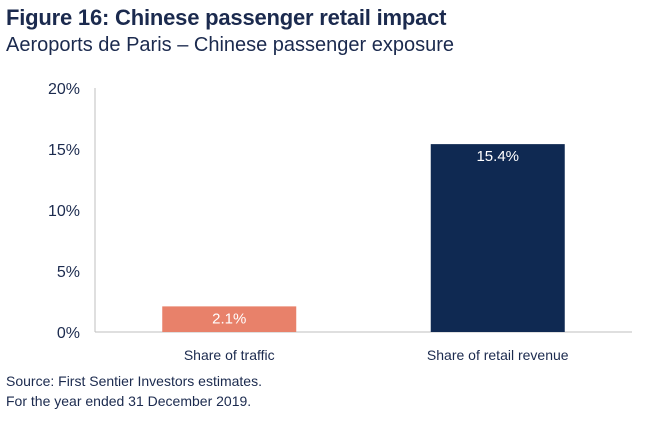 This screenshot has height=424, width=652. I want to click on y-tick-label: 10%, so click(64, 211).